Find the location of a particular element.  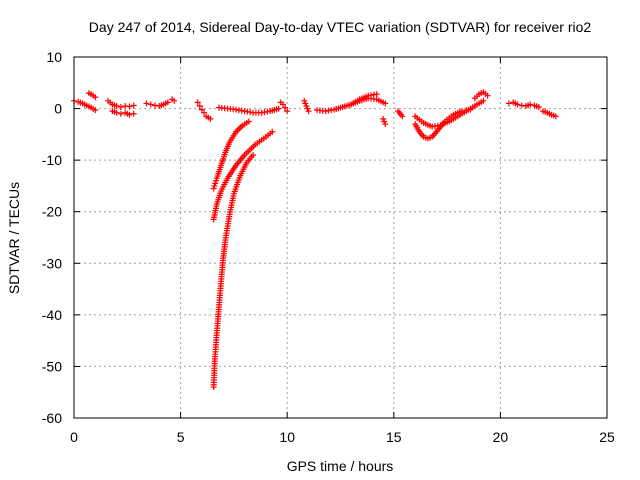

series-arc8 is located at coordinates (208, 117).